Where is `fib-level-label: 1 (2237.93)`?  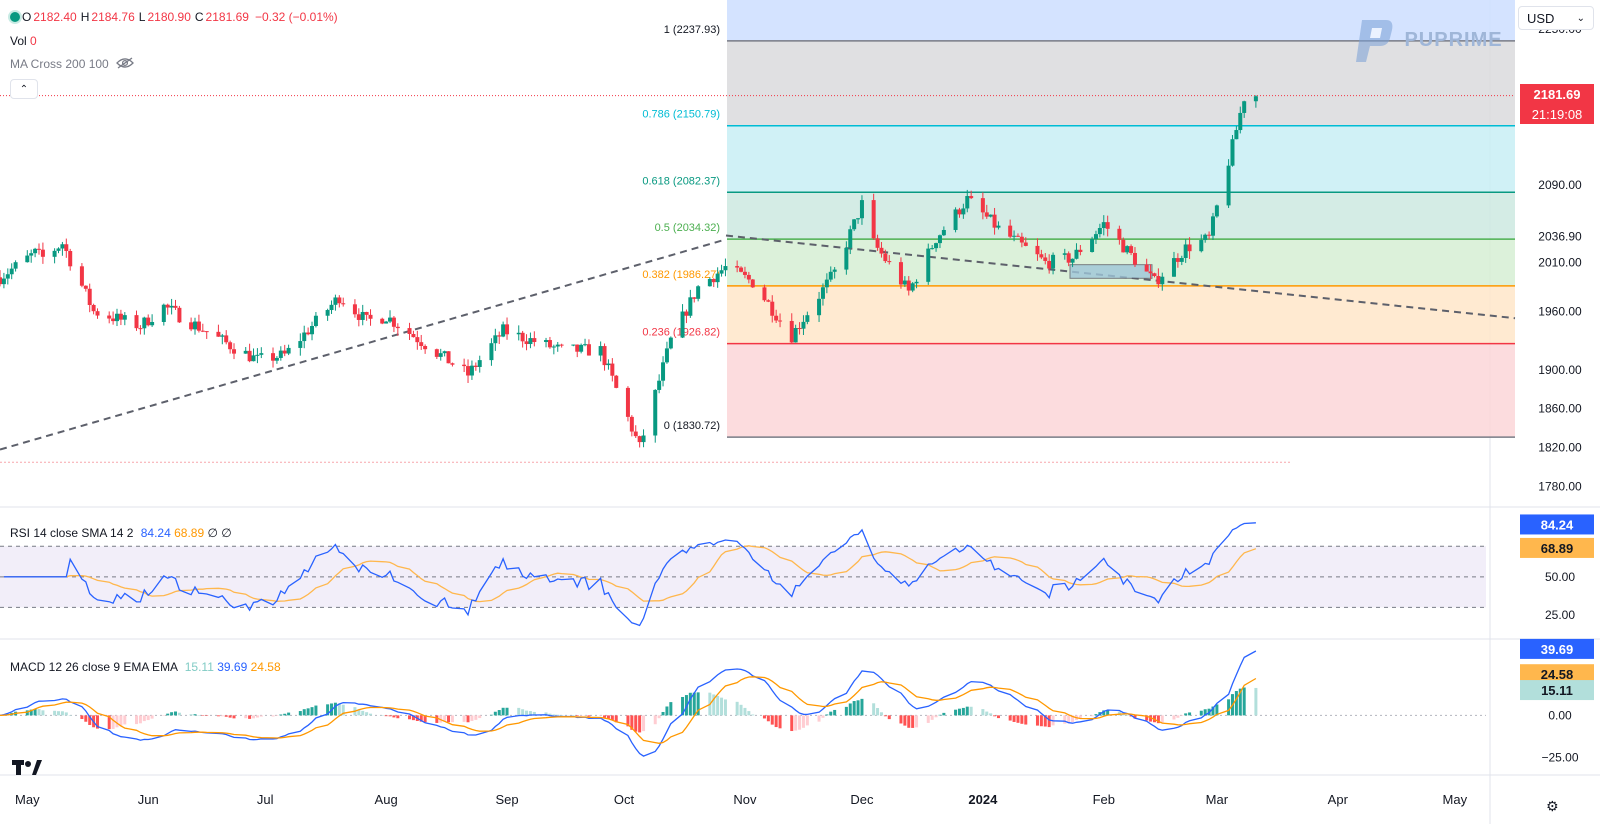
fib-level-label: 1 (2237.93) is located at coordinates (692, 30).